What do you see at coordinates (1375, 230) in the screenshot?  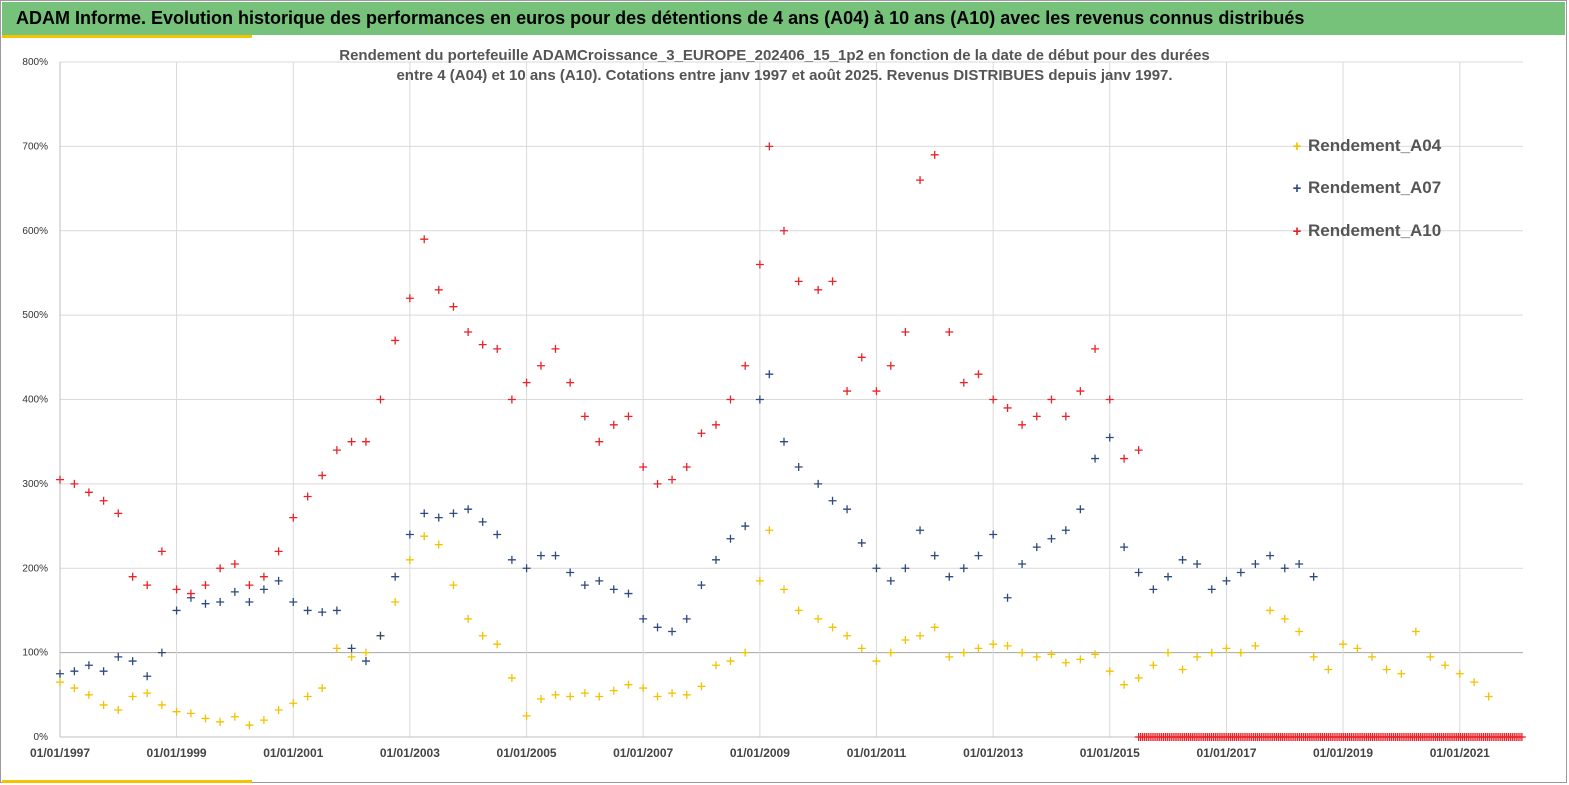 I see `legend-label-a10: Rendement_A10` at bounding box center [1375, 230].